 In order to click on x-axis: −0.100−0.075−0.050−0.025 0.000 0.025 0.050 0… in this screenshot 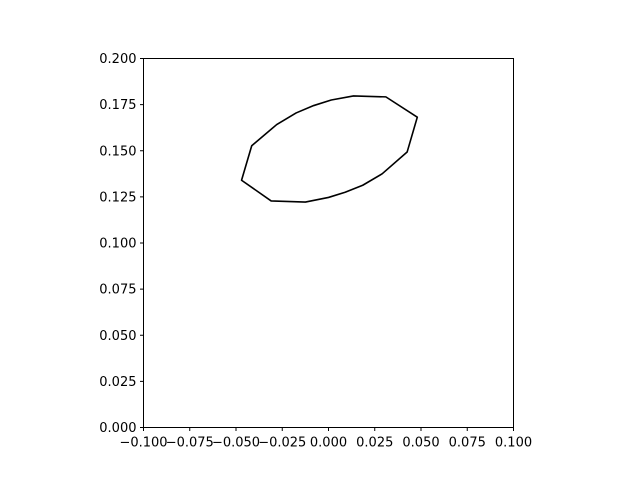, I will do `click(325, 439)`.